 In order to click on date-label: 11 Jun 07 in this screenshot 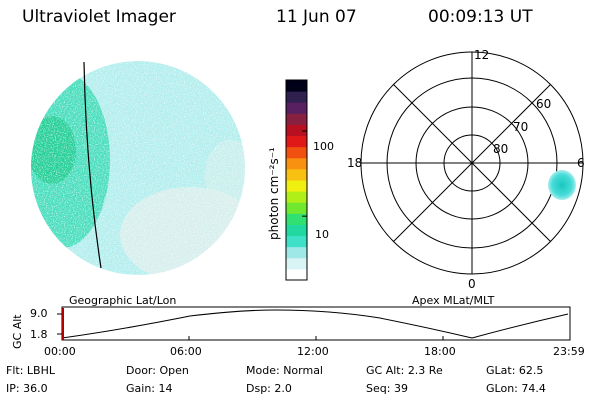, I will do `click(316, 17)`.